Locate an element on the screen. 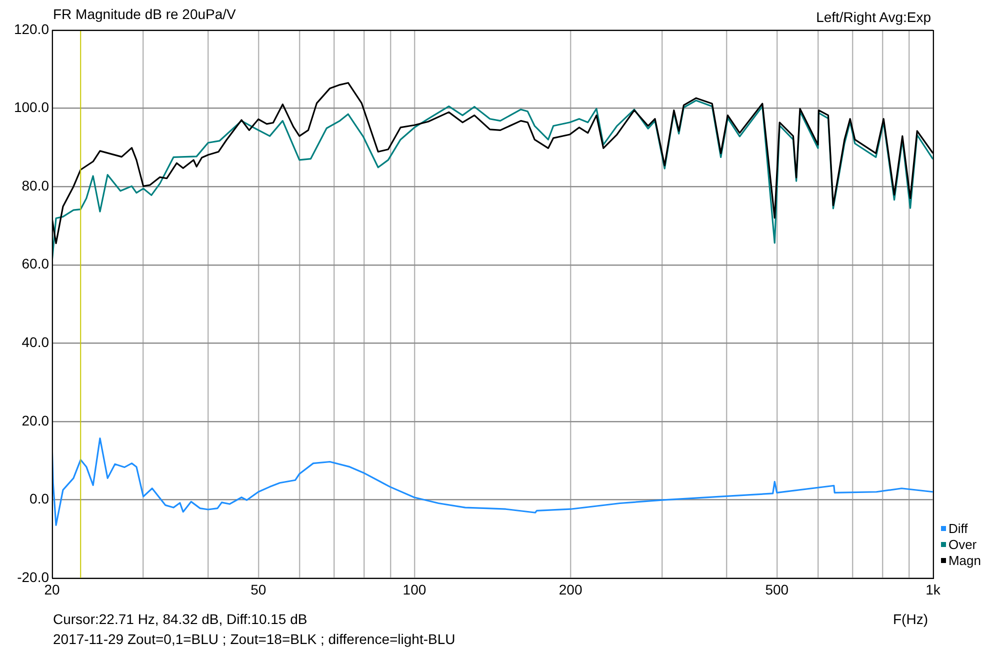  x-tick-label: 1k is located at coordinates (934, 589).